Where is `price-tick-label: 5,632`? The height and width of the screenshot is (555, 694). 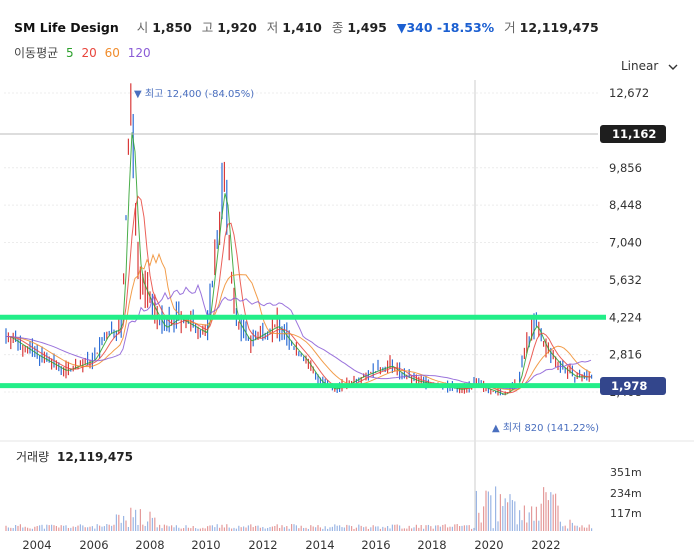 price-tick-label: 5,632 is located at coordinates (625, 280).